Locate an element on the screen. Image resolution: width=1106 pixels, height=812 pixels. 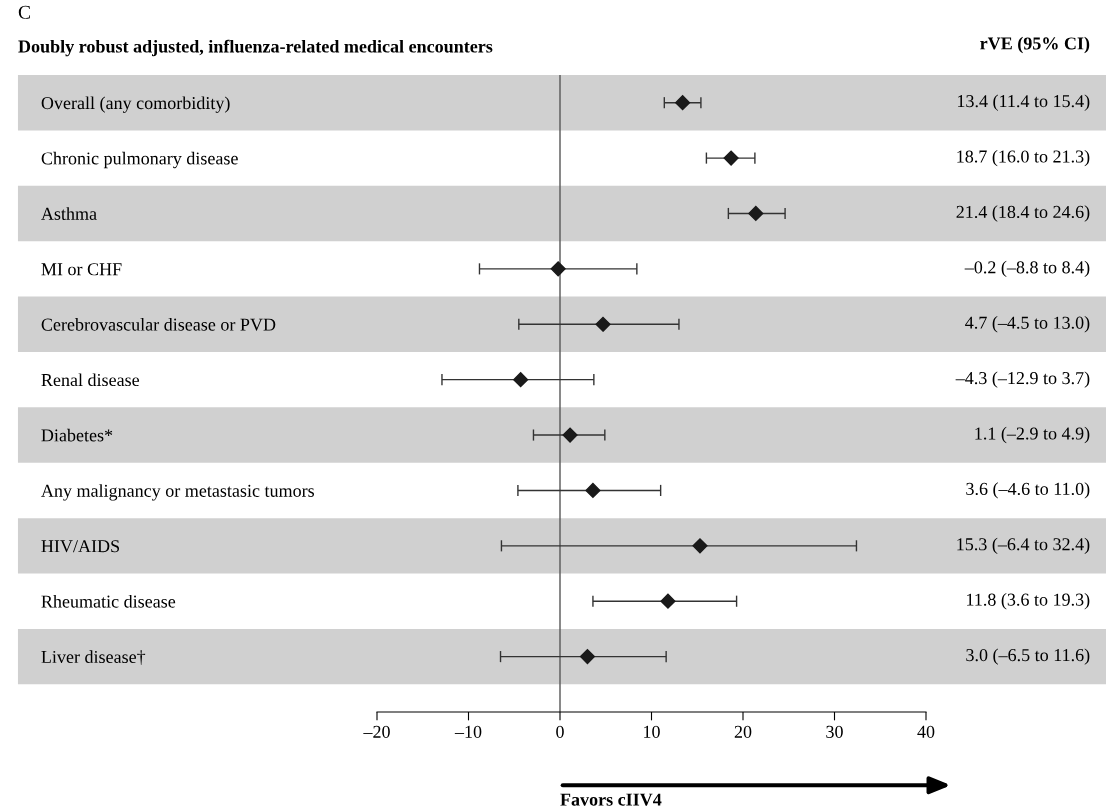
data-label: 4.7 (–4.5 to 13.0) is located at coordinates (1027, 324).